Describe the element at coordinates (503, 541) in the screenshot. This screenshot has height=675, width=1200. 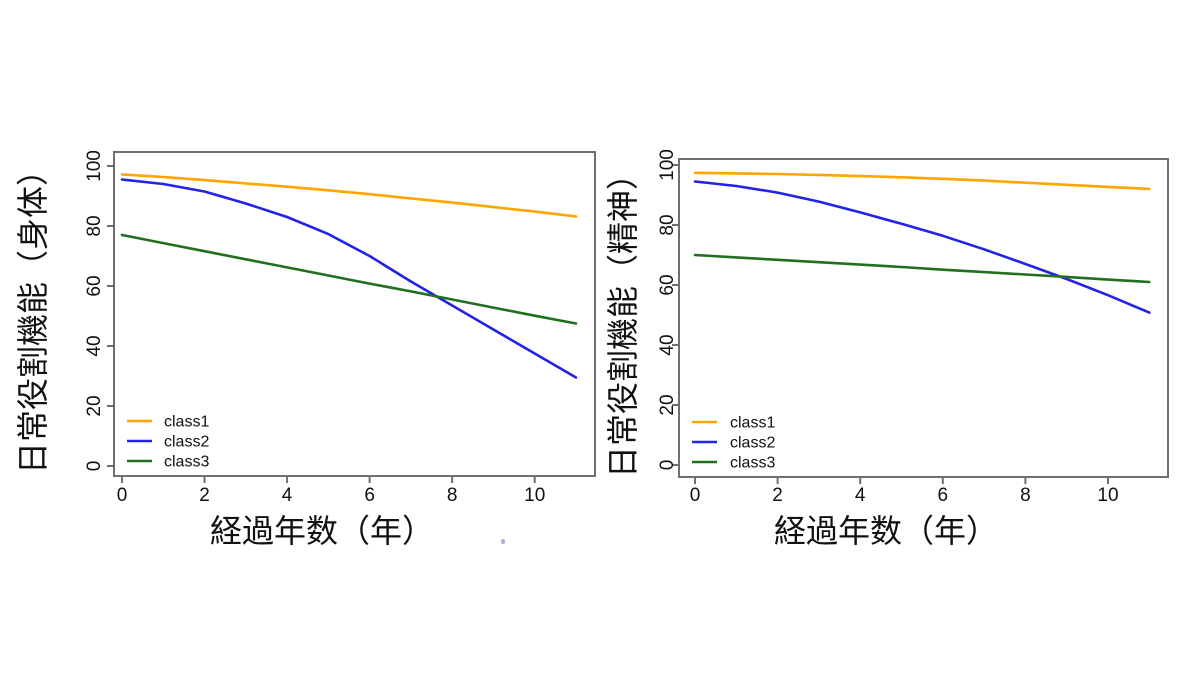
I see `stray-mark` at that location.